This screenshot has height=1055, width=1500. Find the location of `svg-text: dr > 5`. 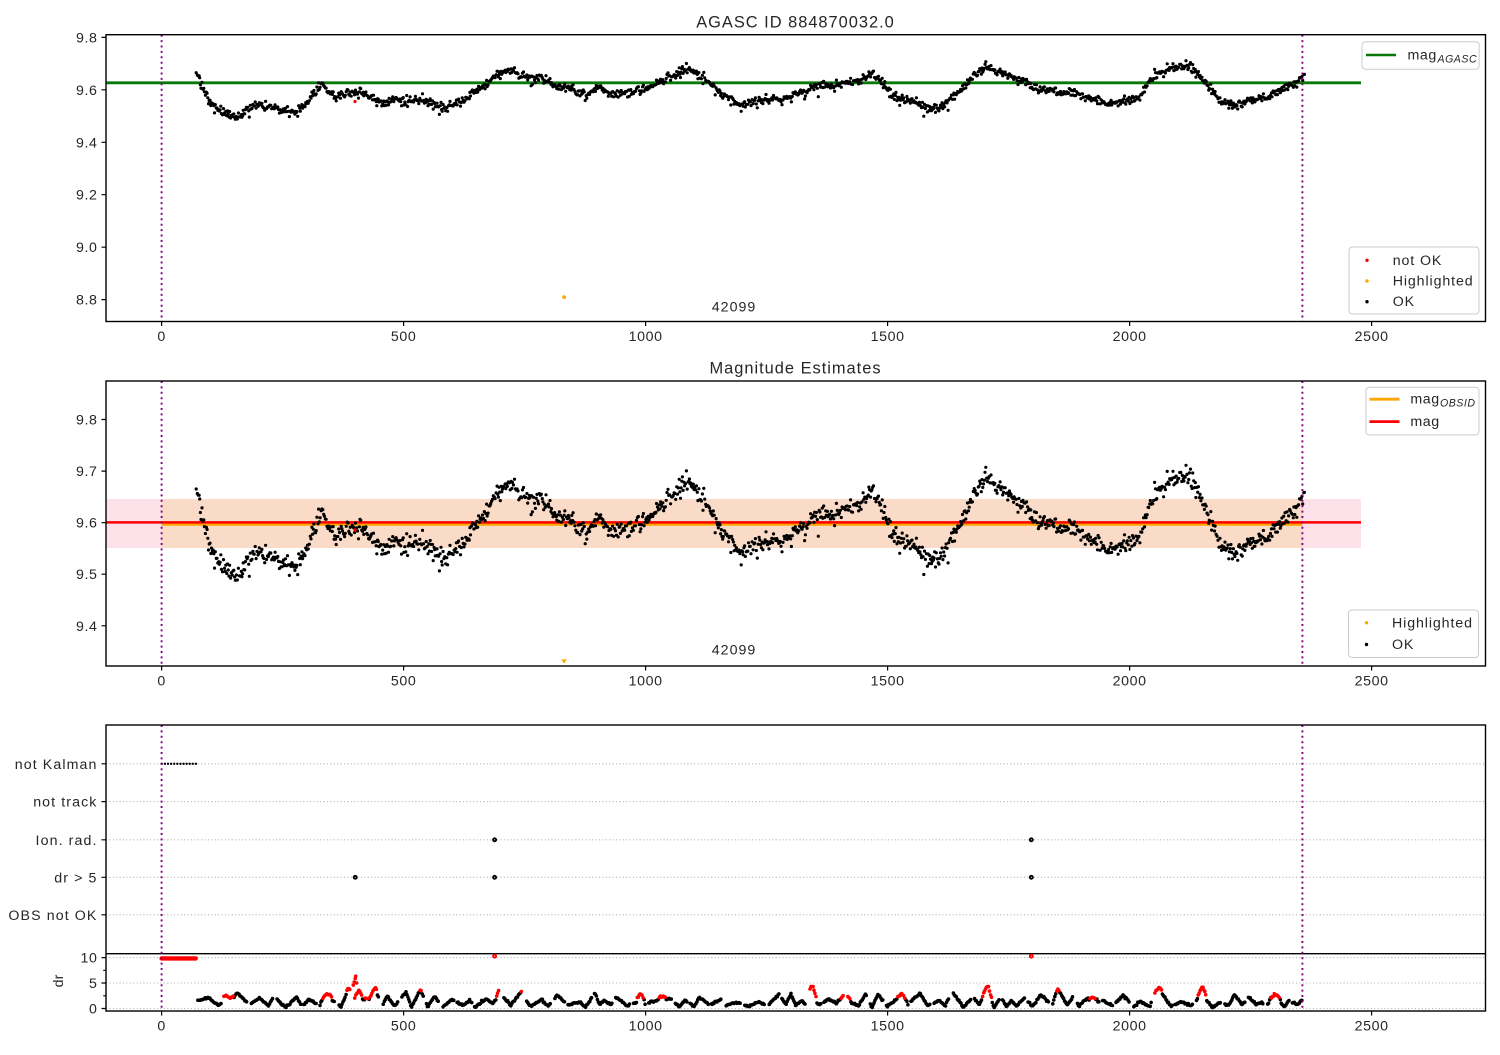

svg-text: dr > 5 is located at coordinates (75, 878).